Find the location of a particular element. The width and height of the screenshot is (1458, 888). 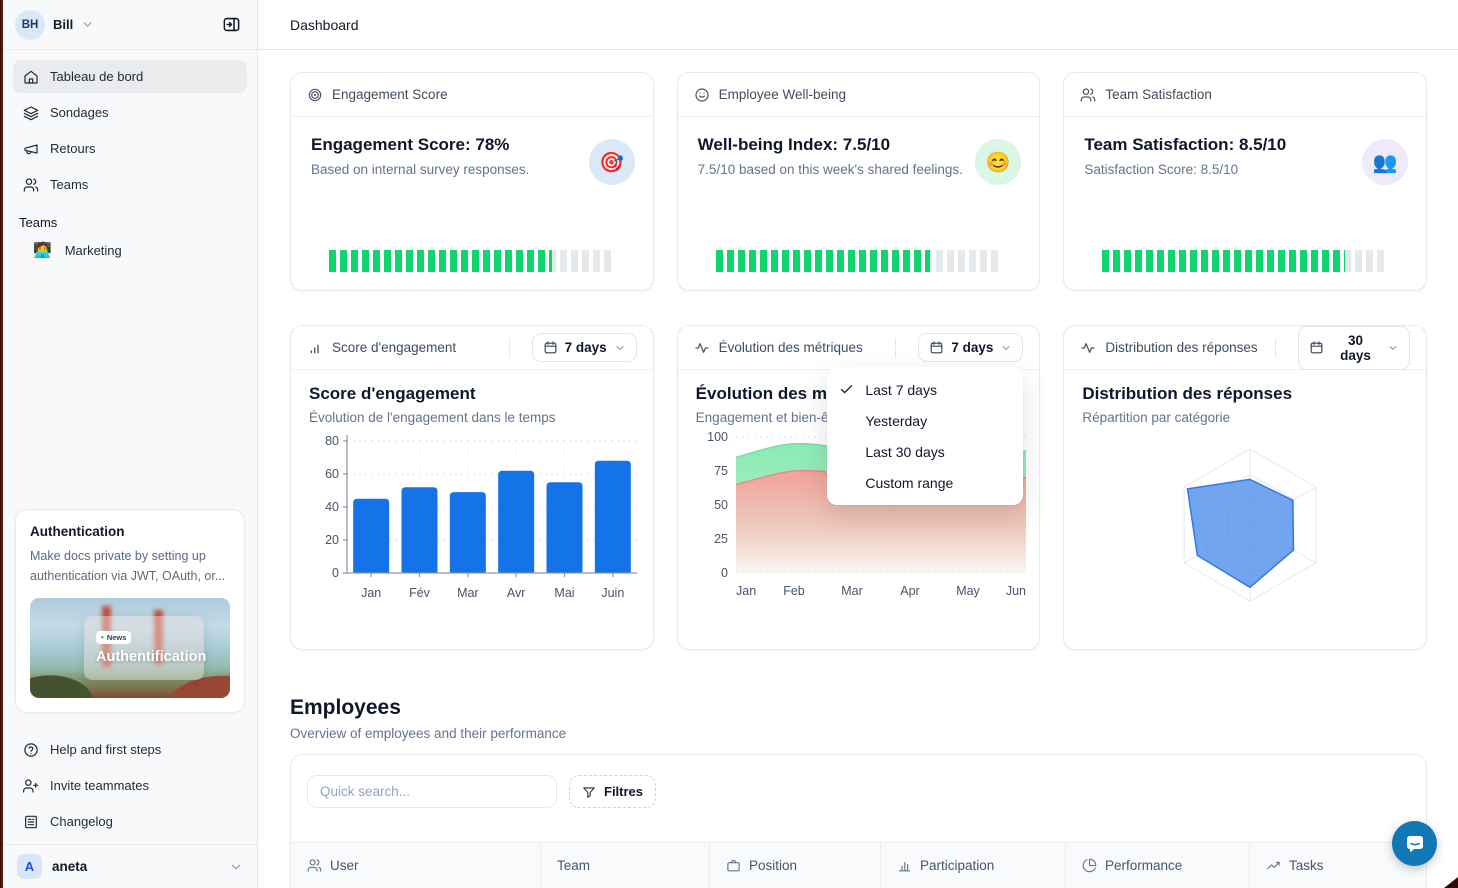

range-label: 30 days is located at coordinates (1355, 347).